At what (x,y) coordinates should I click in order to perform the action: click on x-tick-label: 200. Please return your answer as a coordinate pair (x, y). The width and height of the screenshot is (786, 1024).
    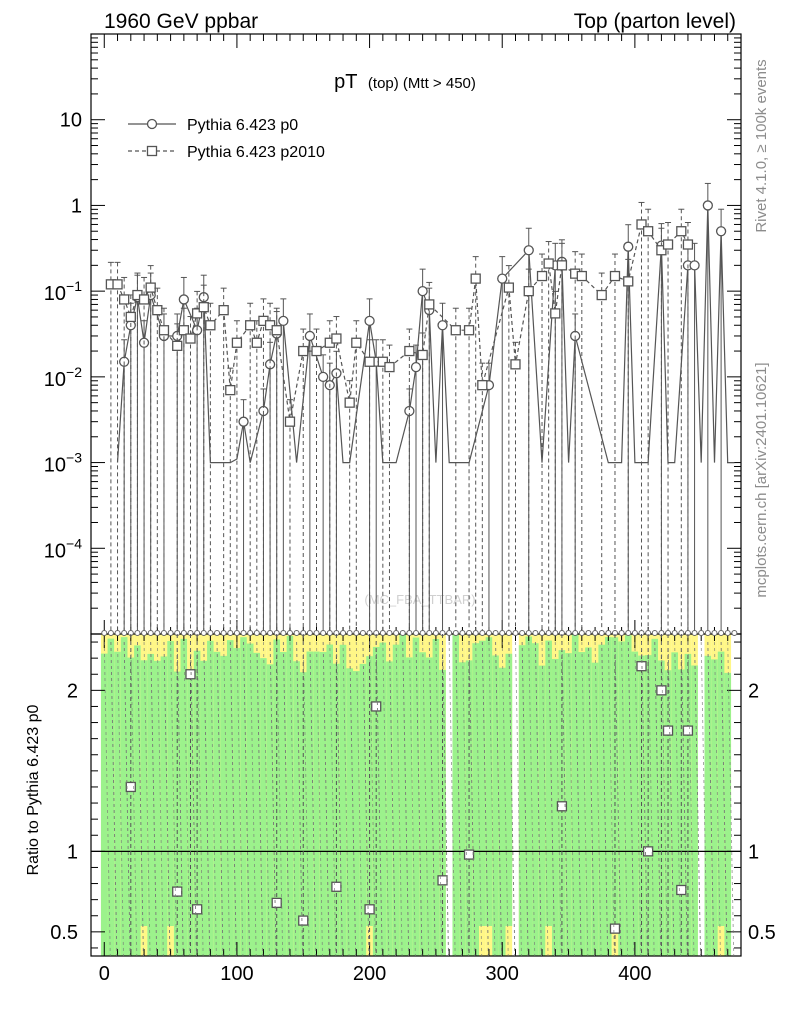
    Looking at the image, I should click on (369, 974).